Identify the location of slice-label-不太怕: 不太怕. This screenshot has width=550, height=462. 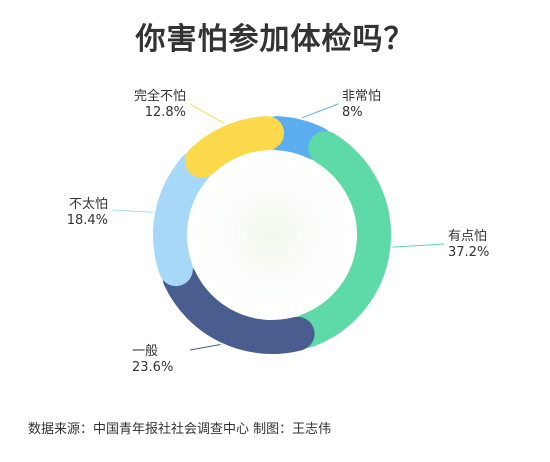
(88, 204).